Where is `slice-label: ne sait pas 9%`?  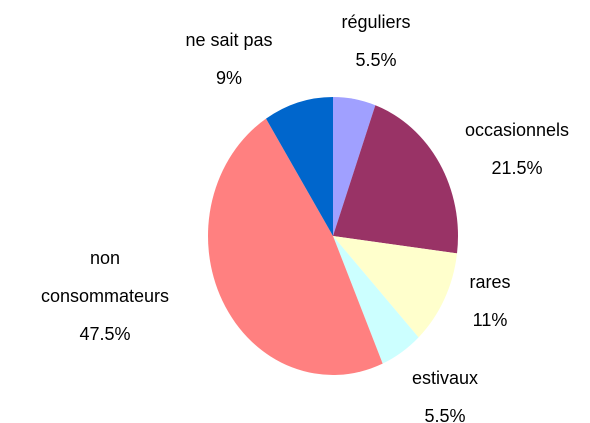 slice-label: ne sait pas 9% is located at coordinates (229, 59).